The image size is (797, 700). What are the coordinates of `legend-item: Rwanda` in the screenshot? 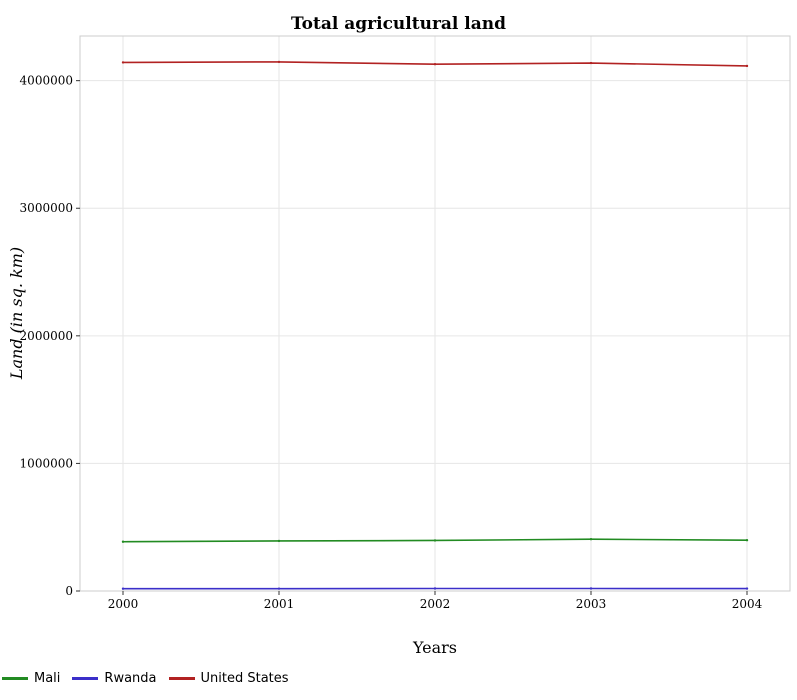 It's located at (114, 678).